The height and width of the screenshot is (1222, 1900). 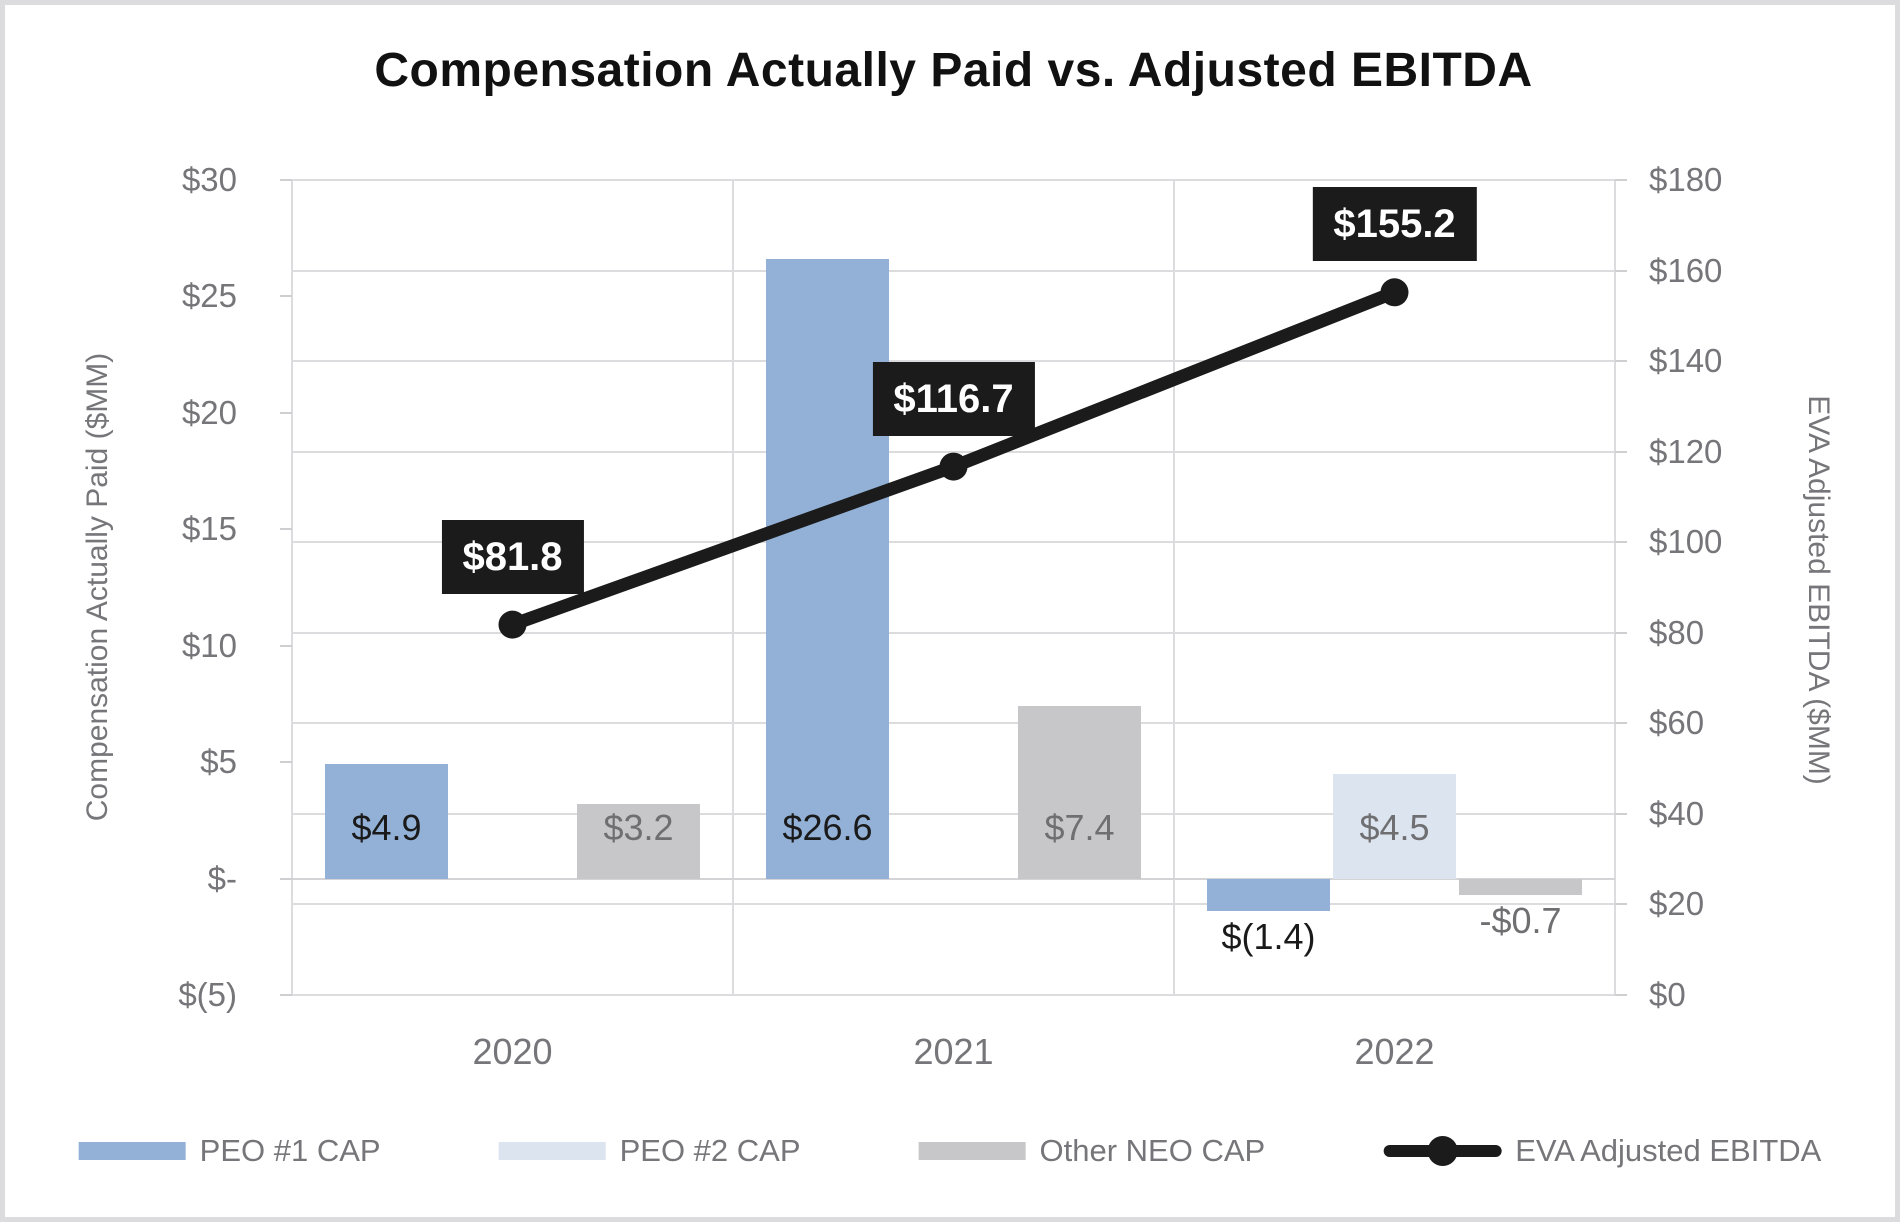 I want to click on category-axis-line, so click(x=953, y=878).